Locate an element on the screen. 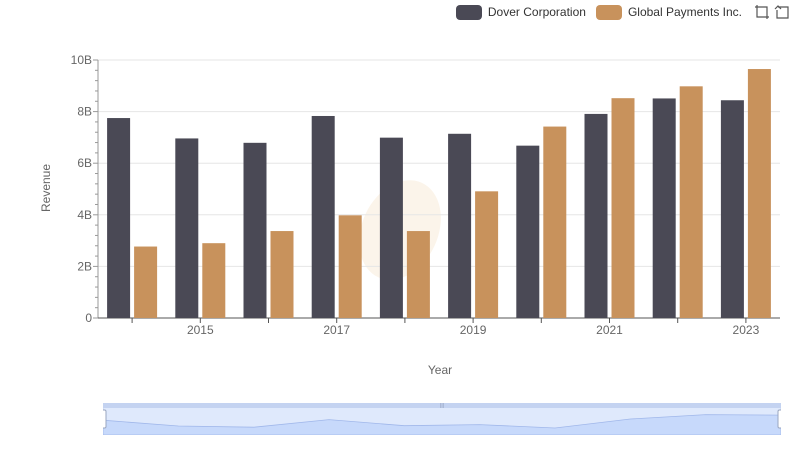  bar-global-payments-inc-2015 is located at coordinates (214, 280).